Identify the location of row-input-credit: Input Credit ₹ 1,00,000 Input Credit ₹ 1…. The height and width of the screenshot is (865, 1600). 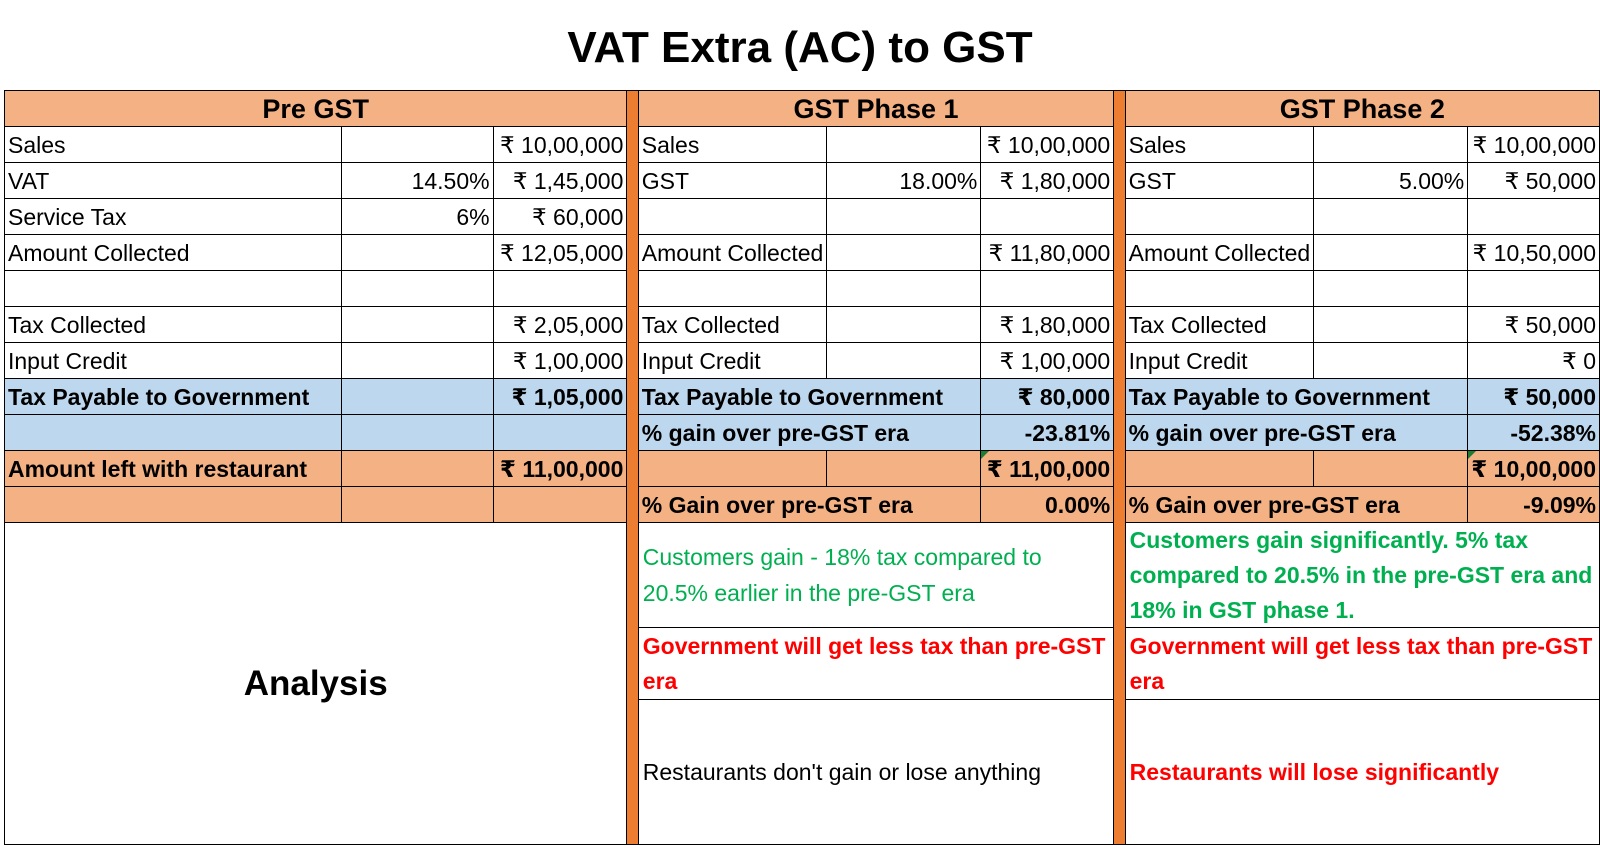
(801, 360).